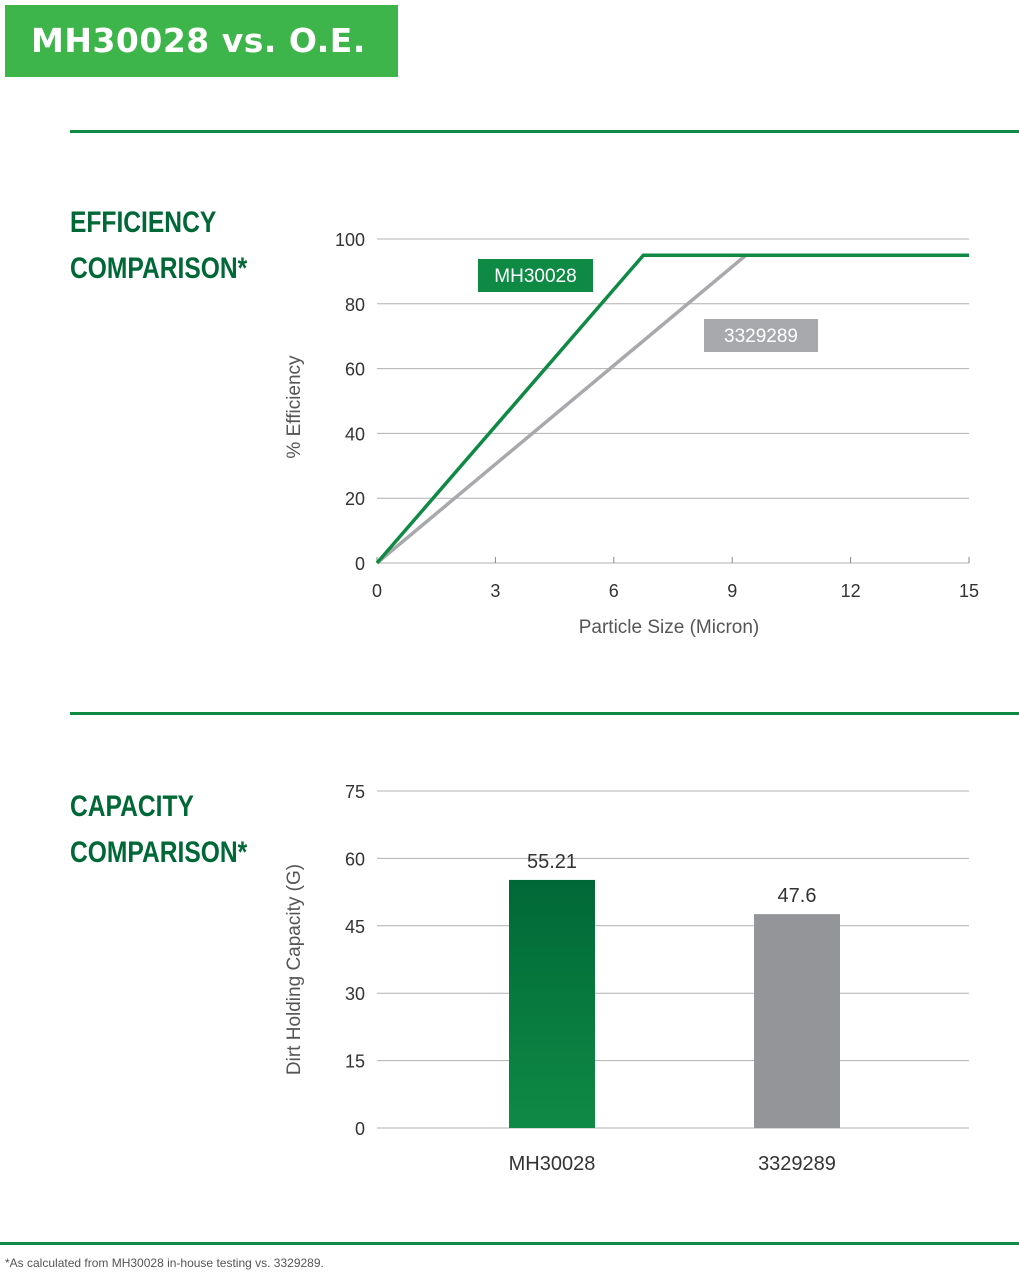 The height and width of the screenshot is (1280, 1019). What do you see at coordinates (851, 591) in the screenshot?
I see `x-tick-label: 12` at bounding box center [851, 591].